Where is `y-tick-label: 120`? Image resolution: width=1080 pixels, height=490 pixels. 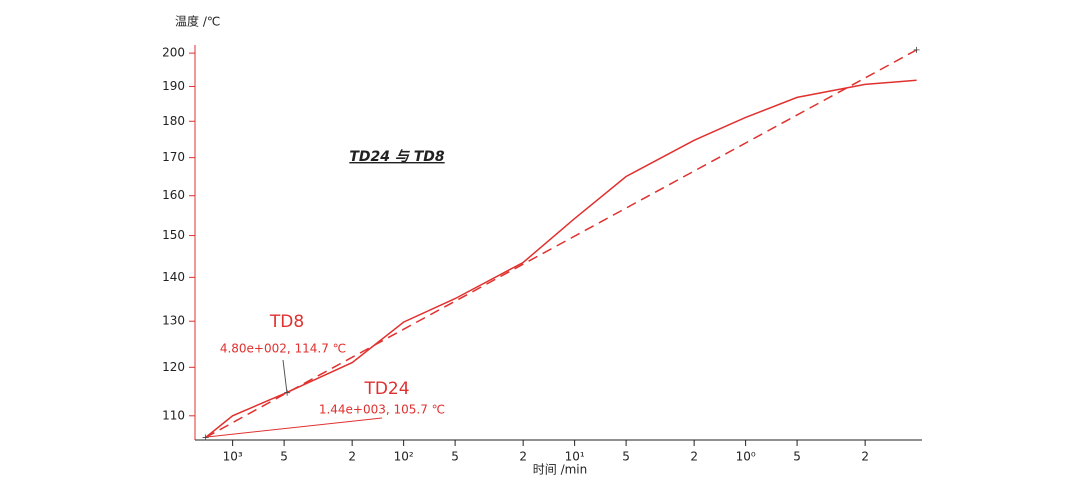
y-tick-label: 120 is located at coordinates (173, 367).